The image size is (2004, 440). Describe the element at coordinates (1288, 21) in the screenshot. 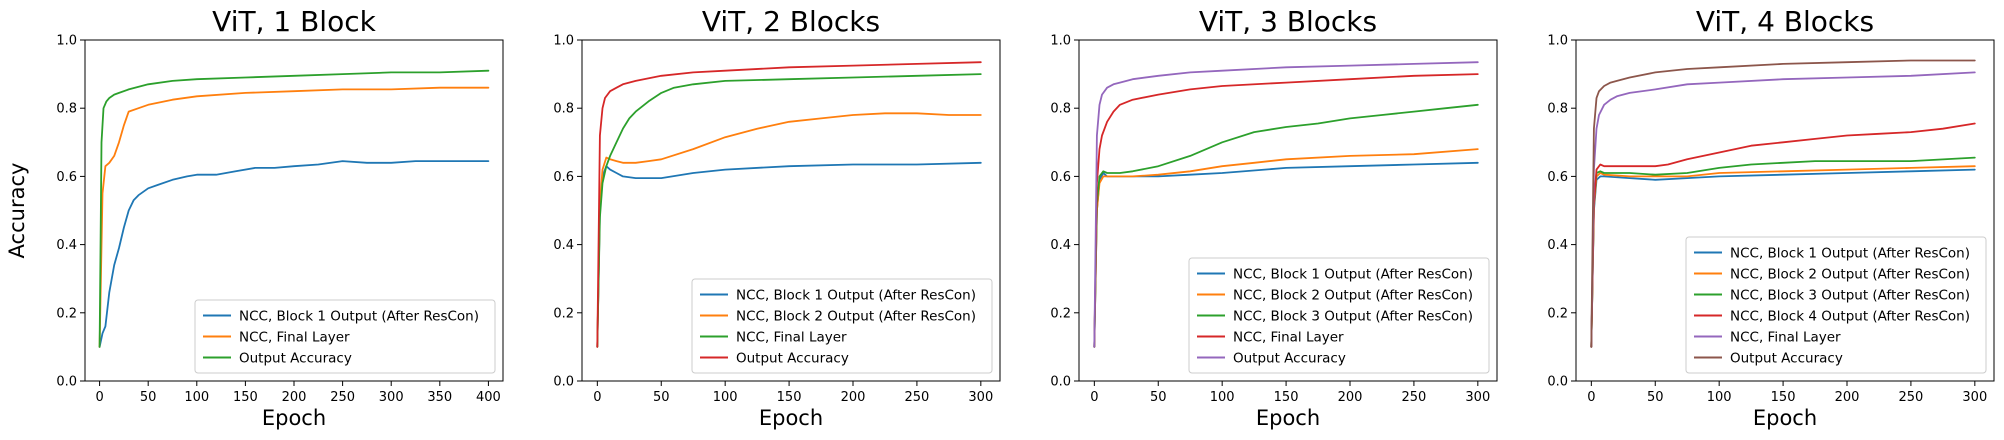

I see `chart-title: ViT, 3 Blocks` at that location.